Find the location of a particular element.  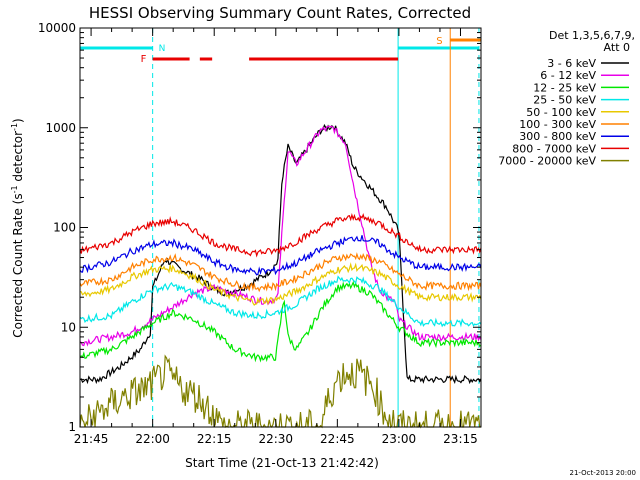

y-tick-label: 1 is located at coordinates (72, 427).